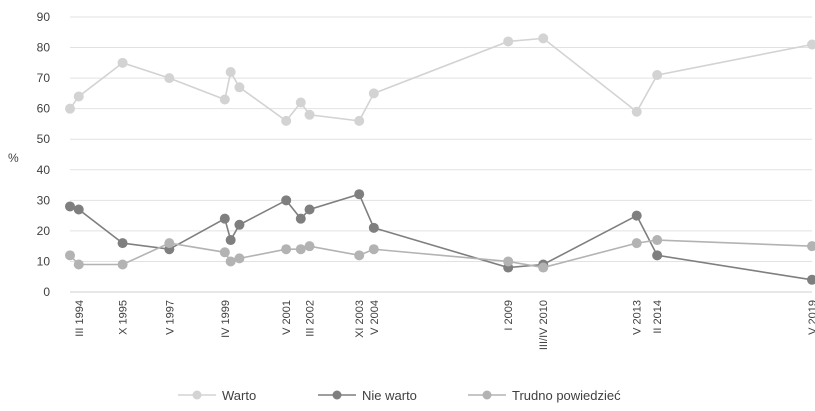 This screenshot has height=411, width=815. I want to click on x-tick-label: V 2001, so click(287, 317).